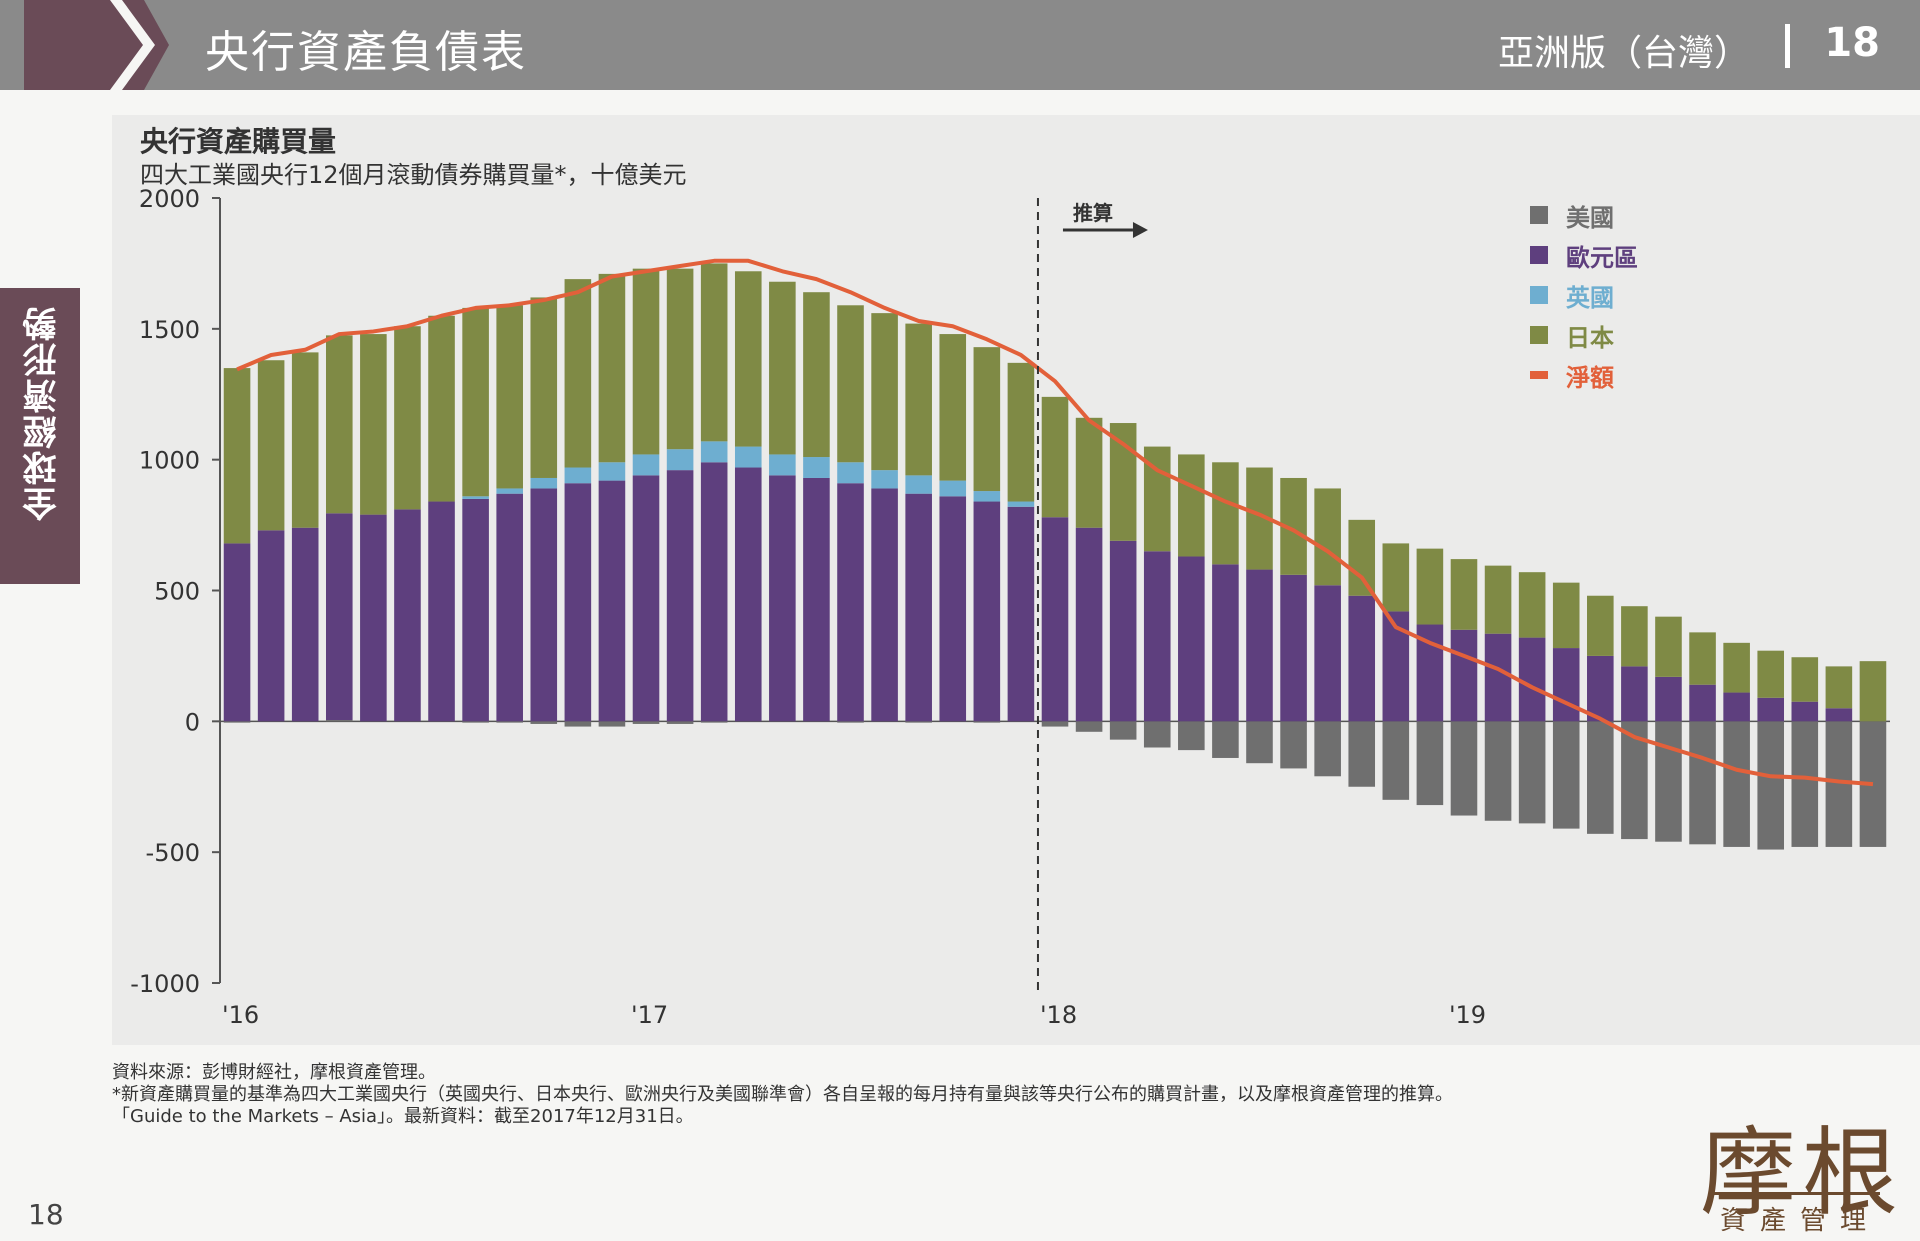 This screenshot has height=1241, width=1920. What do you see at coordinates (169, 199) in the screenshot?
I see `y-tick-label: 2000` at bounding box center [169, 199].